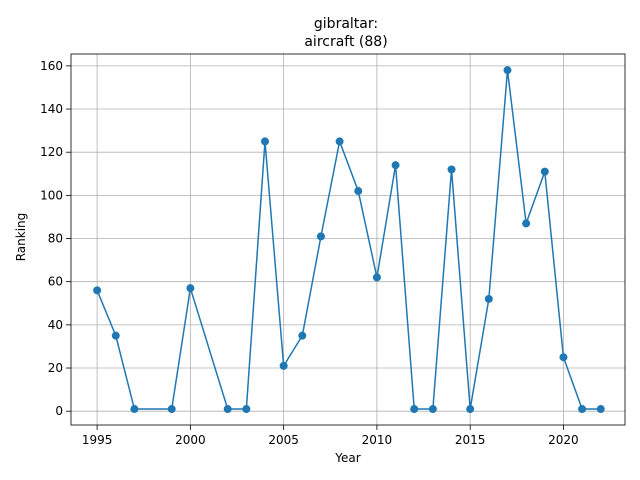  I want to click on y-tick-label: 0, so click(59, 411).